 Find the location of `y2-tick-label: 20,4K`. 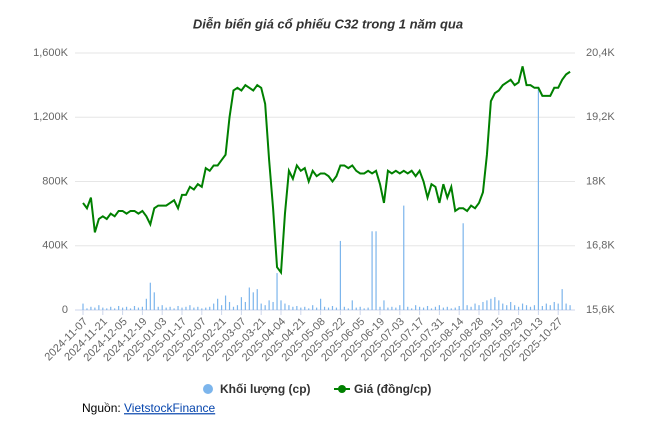

y2-tick-label: 20,4K is located at coordinates (600, 53).